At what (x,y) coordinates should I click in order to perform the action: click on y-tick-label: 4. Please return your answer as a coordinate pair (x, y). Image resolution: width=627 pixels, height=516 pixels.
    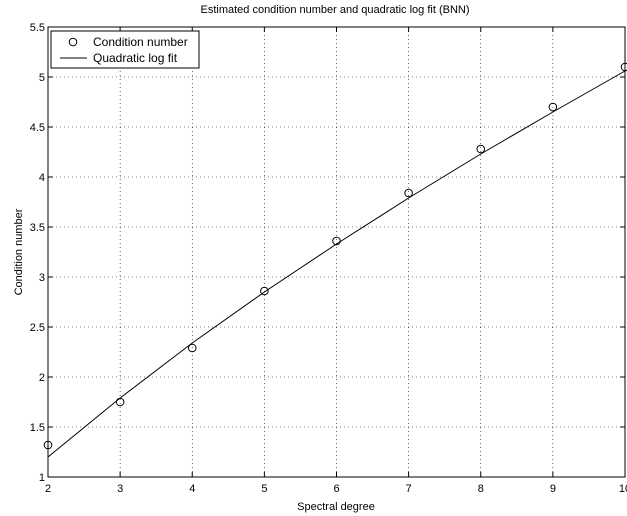
    Looking at the image, I should click on (42, 178).